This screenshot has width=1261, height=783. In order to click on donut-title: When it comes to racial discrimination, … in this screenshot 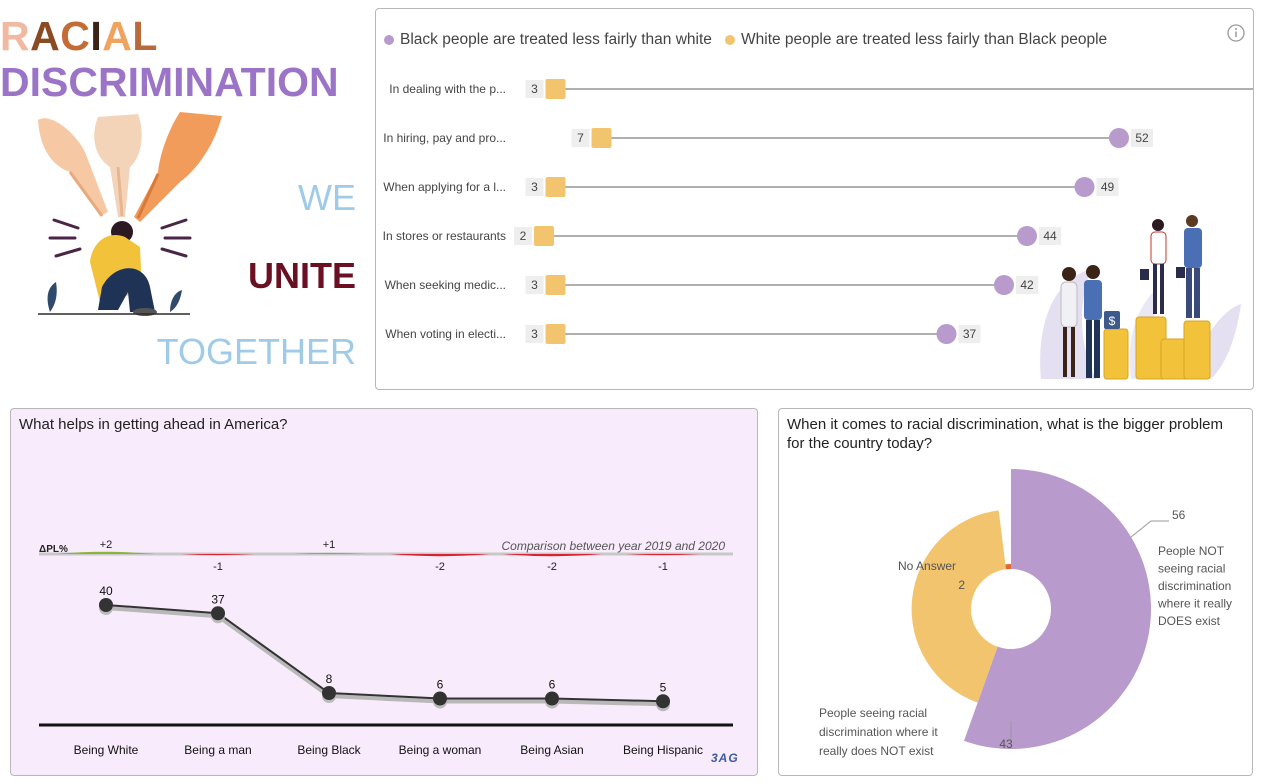, I will do `click(1005, 434)`.